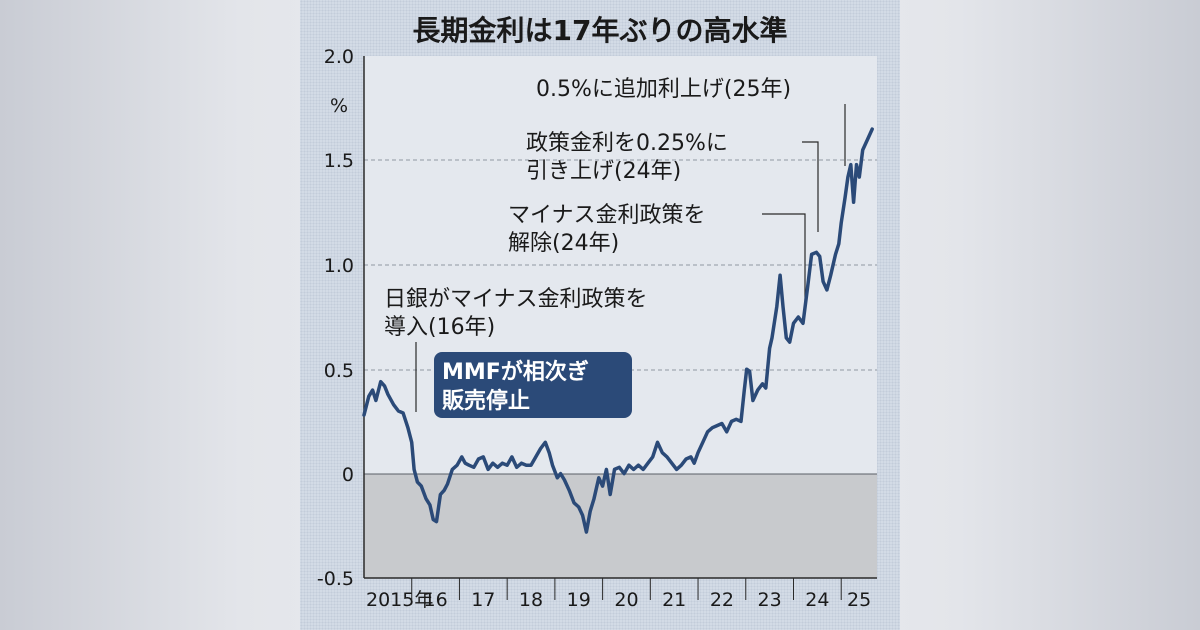  I want to click on mmf-badge-line2: 販売停止, so click(486, 401).